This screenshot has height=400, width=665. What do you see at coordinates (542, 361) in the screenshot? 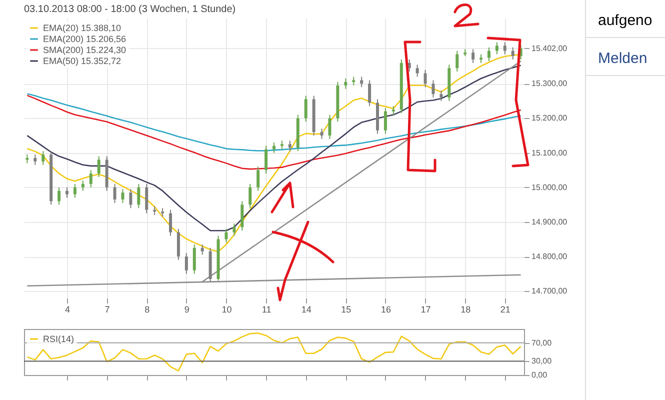
I see `y-tick-label: 30,00` at bounding box center [542, 361].